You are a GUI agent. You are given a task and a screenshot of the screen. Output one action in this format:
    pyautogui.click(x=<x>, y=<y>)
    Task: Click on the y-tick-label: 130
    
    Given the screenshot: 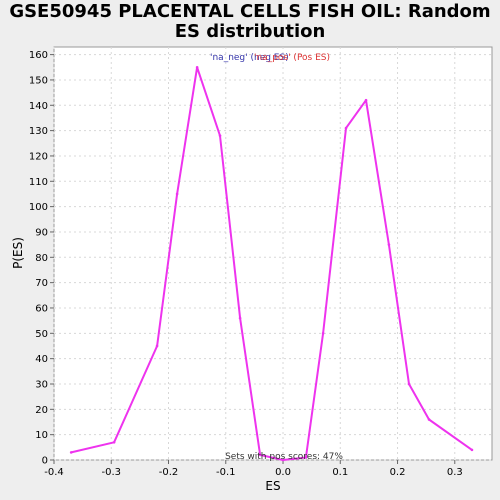 What is the action you would take?
    pyautogui.click(x=38, y=131)
    